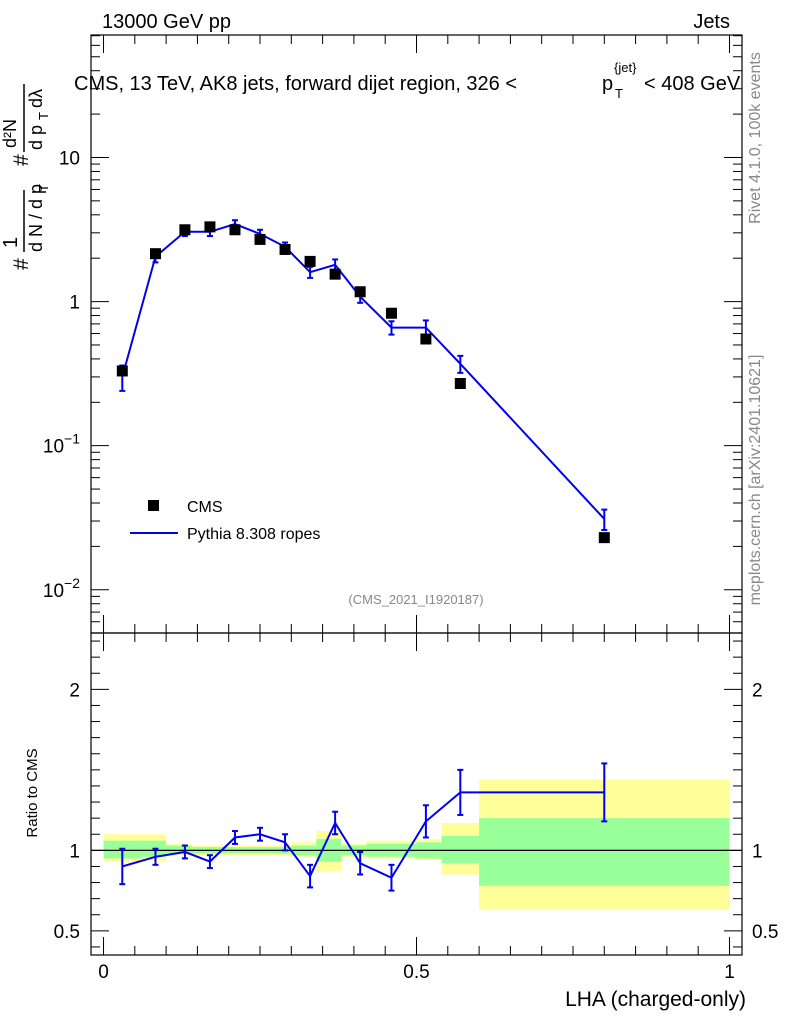 This screenshot has height=1024, width=786. What do you see at coordinates (153, 505) in the screenshot?
I see `legend-cms-marker` at bounding box center [153, 505].